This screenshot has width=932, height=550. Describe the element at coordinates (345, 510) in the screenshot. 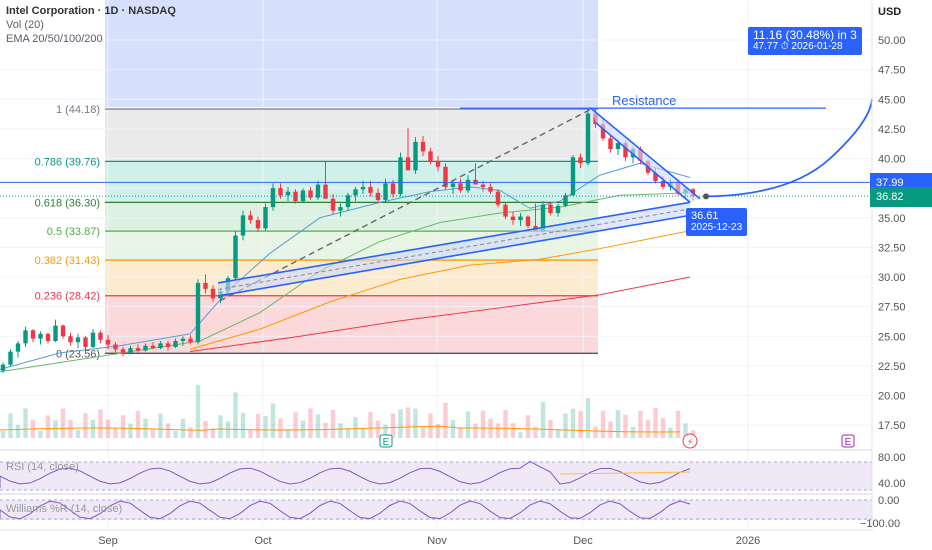

I see `wr-line` at that location.